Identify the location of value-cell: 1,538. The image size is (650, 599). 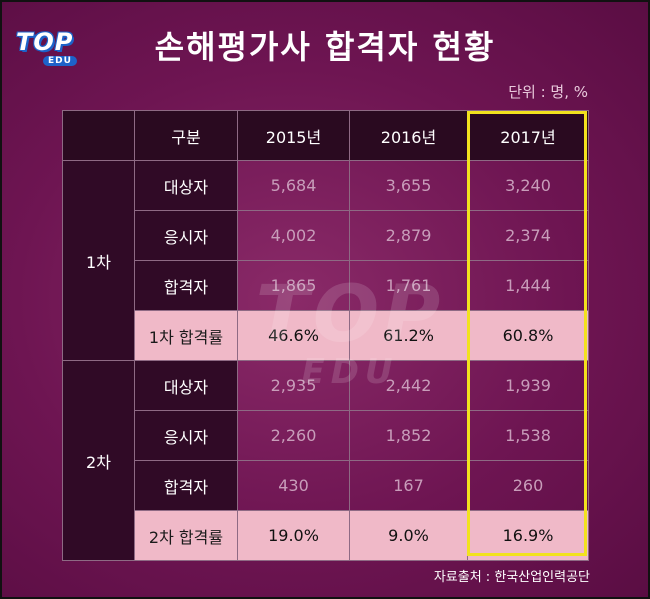
(528, 435).